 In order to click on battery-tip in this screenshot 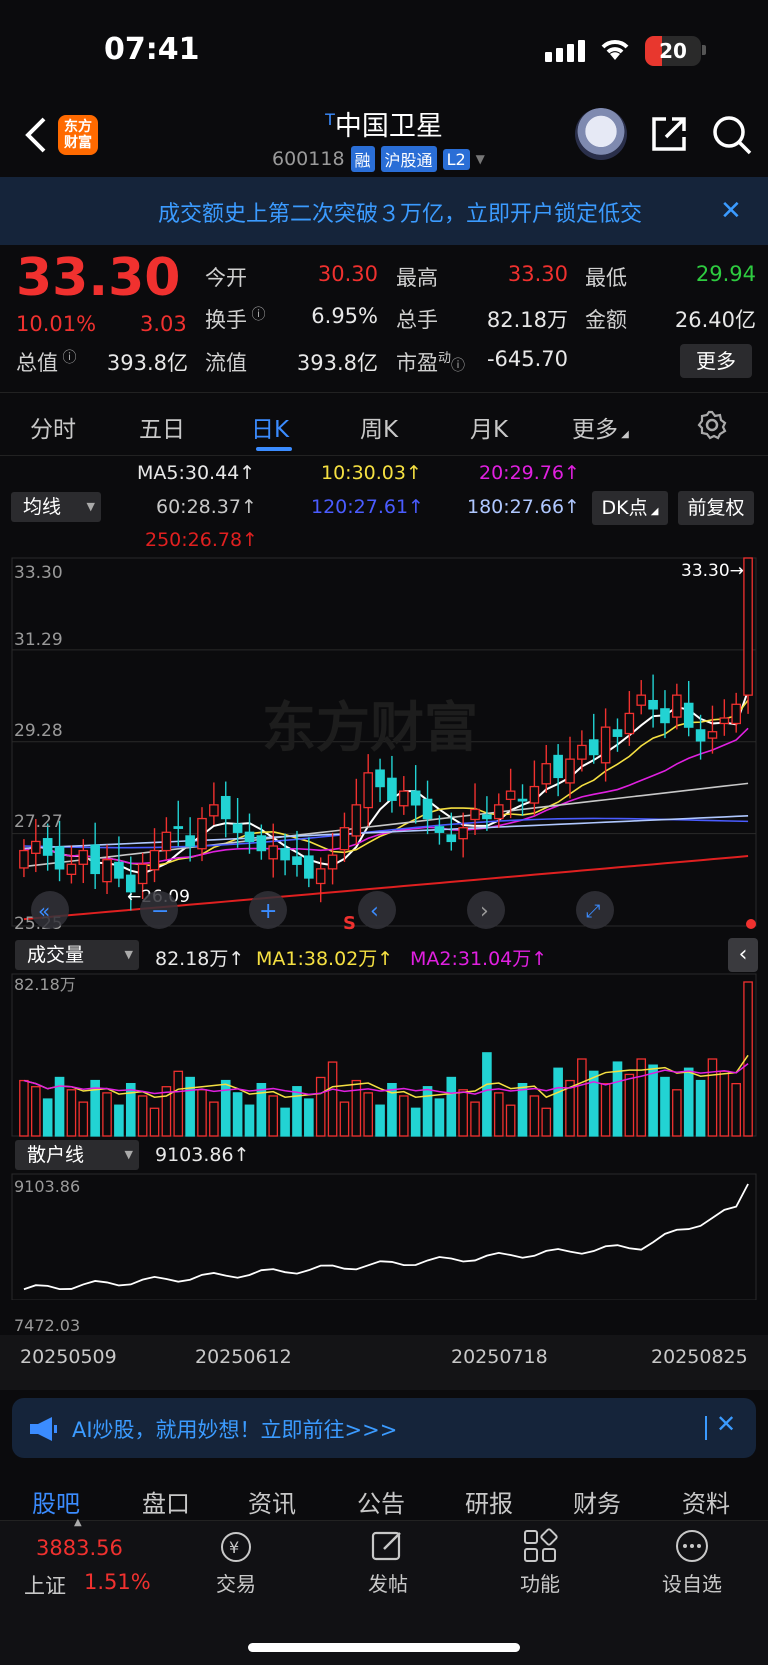, I will do `click(704, 50)`.